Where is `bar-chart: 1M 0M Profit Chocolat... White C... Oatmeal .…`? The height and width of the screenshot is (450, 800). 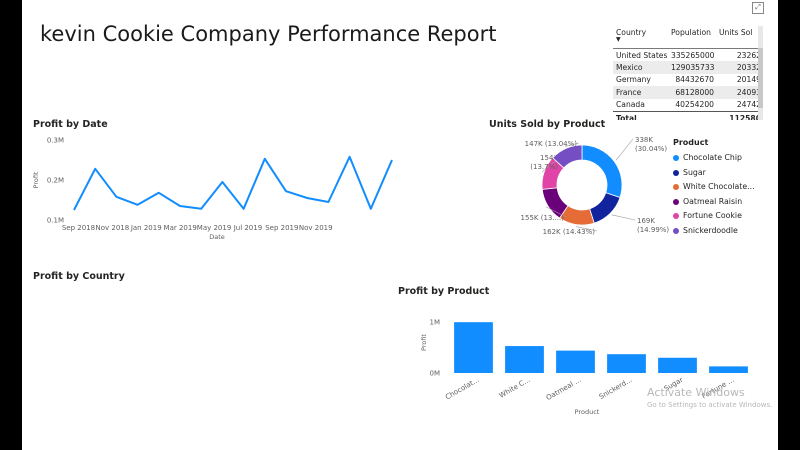 bar-chart: 1M 0M Profit Chocolat... White C... Oatmeal .… is located at coordinates (585, 362).